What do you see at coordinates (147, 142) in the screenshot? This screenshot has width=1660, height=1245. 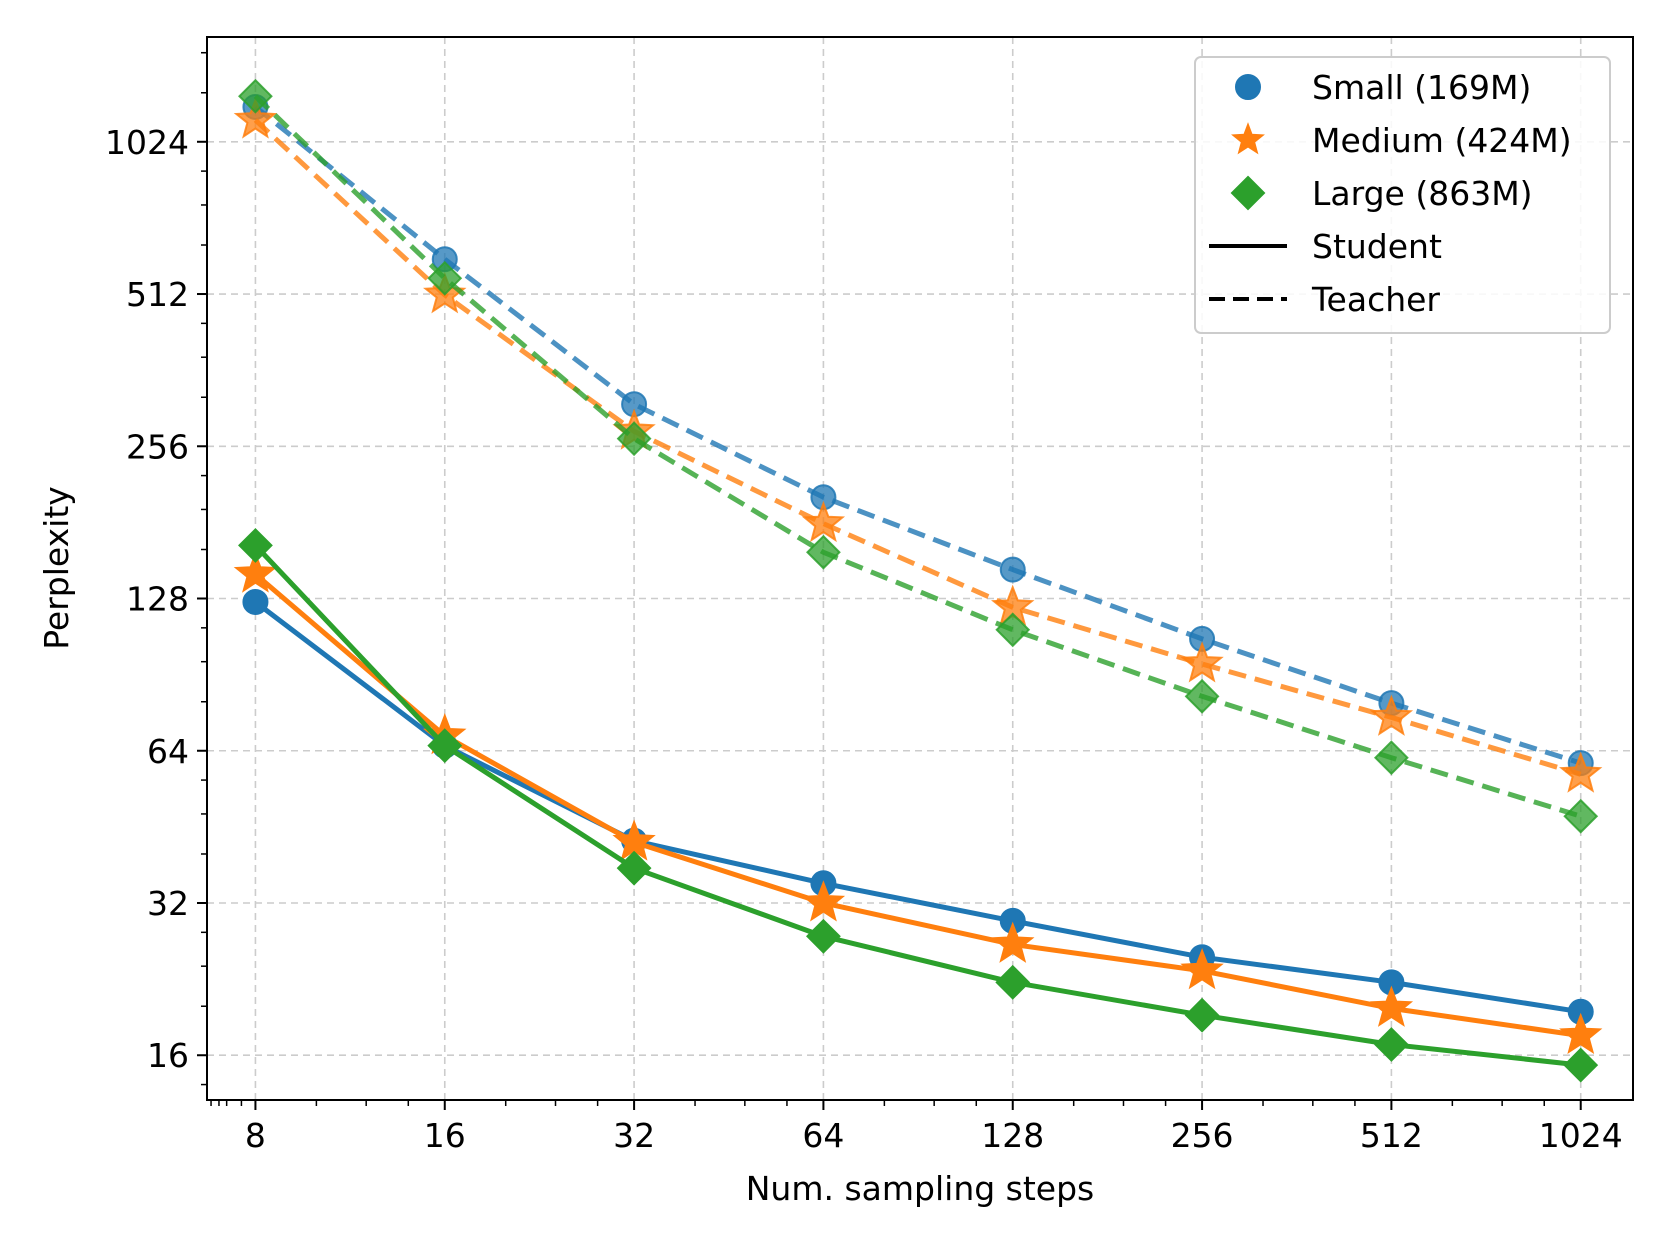 I see `y-tick-label: 1024` at bounding box center [147, 142].